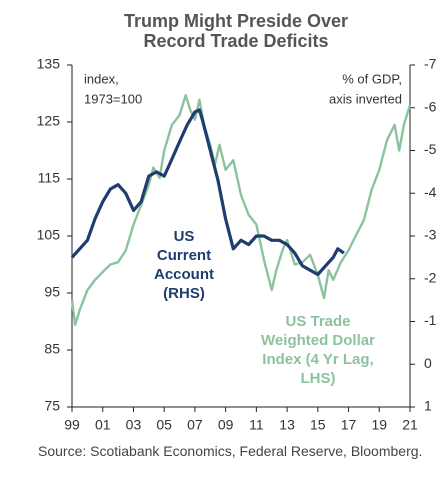 This screenshot has height=478, width=445. Describe the element at coordinates (49, 178) in the screenshot. I see `y-tick-label: 115` at that location.